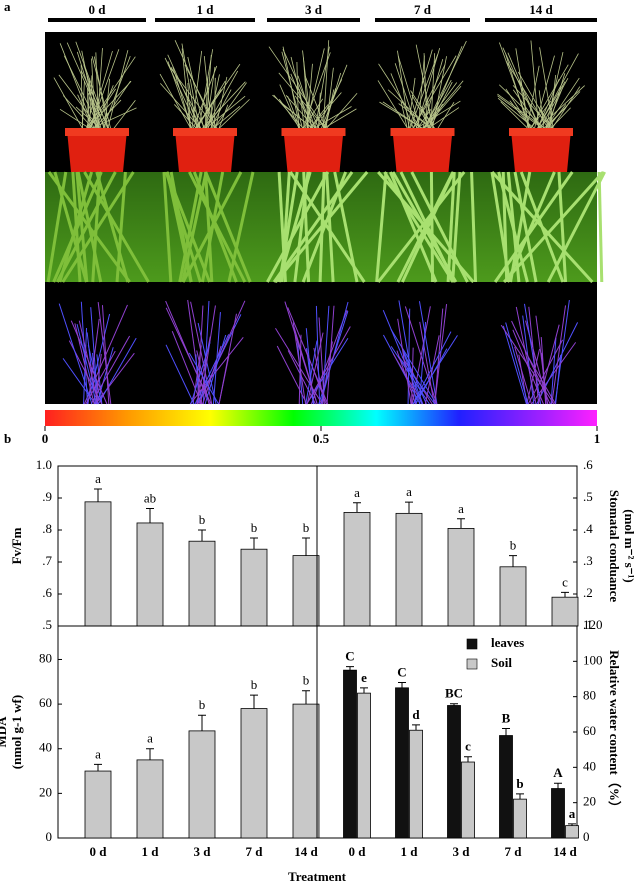  What do you see at coordinates (416, 714) in the screenshot?
I see `significance-letter: d` at bounding box center [416, 714].